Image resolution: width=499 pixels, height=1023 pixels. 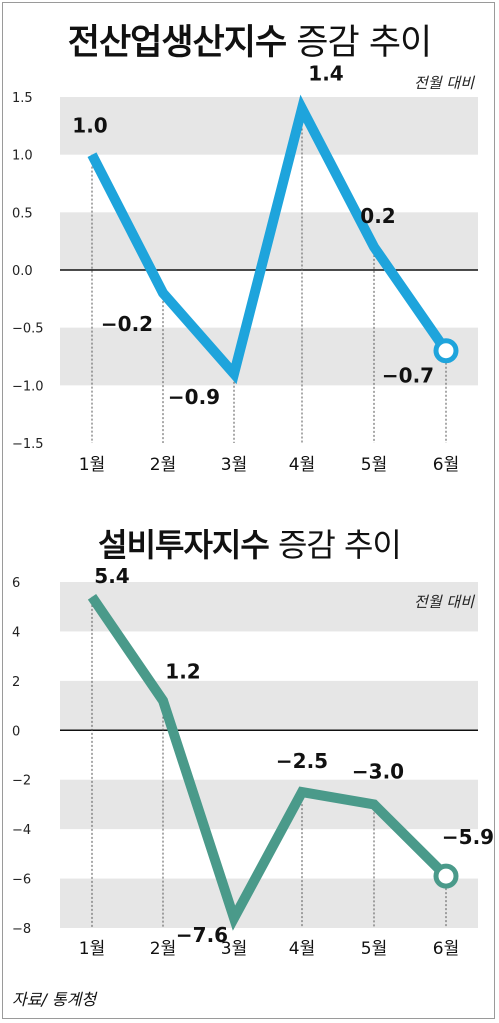 What do you see at coordinates (16, 731) in the screenshot?
I see `y-tick-label: 0` at bounding box center [16, 731].